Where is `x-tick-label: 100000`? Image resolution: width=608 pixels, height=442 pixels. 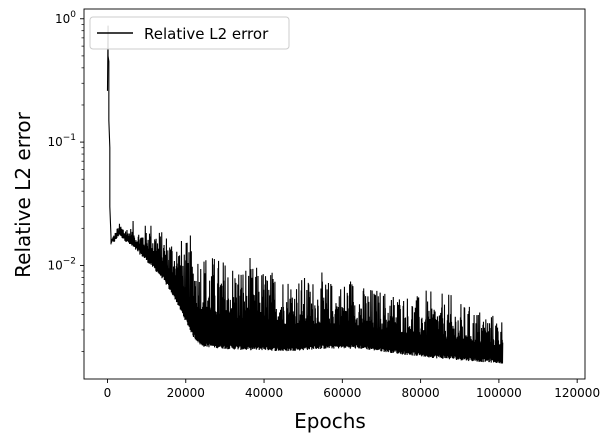 x-tick-label: 100000 is located at coordinates (499, 393).